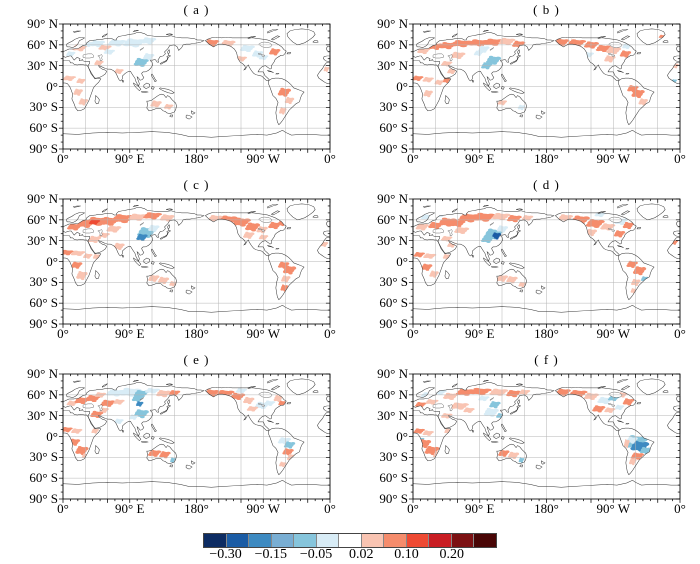 Image resolution: width=700 pixels, height=564 pixels. What do you see at coordinates (406, 554) in the screenshot?
I see `colorbar-tick-label: 0.10` at bounding box center [406, 554].